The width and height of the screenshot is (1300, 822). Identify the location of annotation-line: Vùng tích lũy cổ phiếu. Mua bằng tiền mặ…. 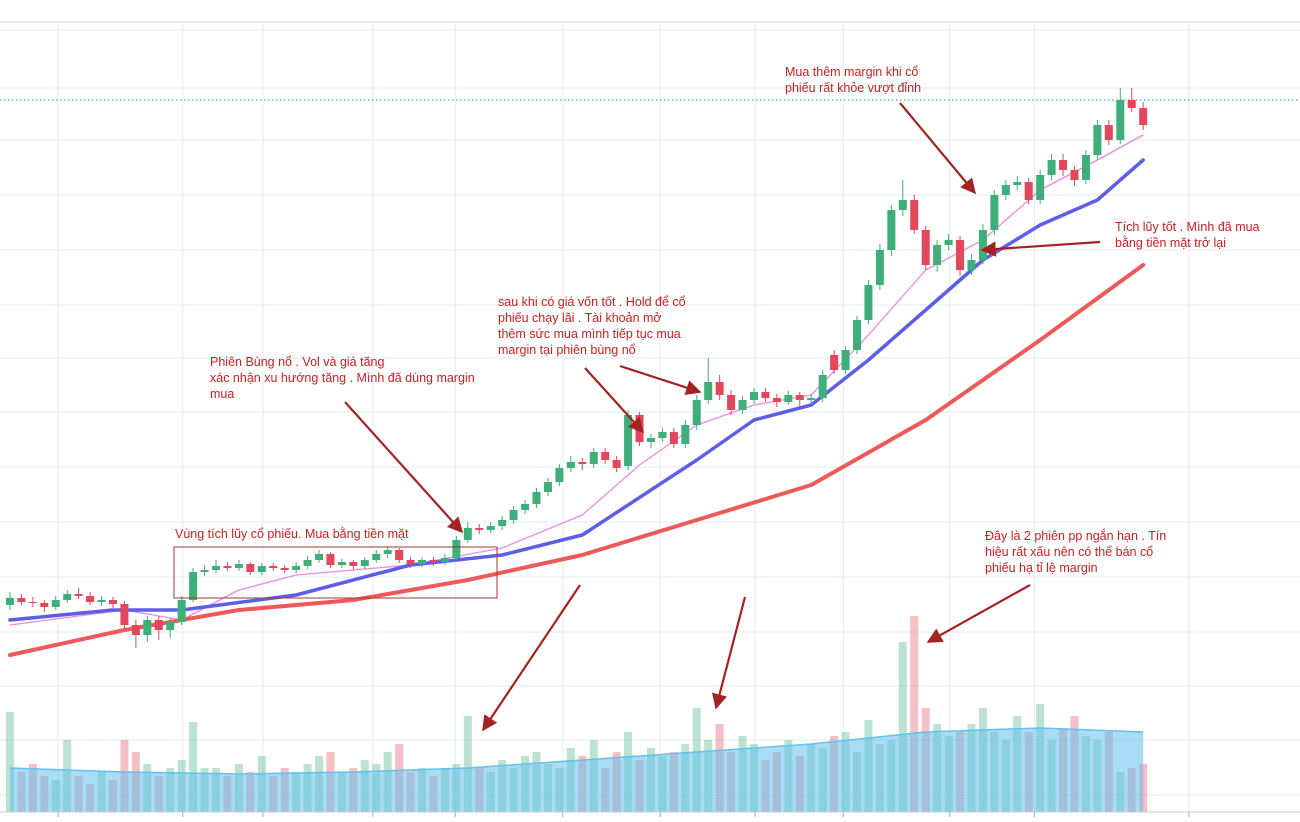
(292, 533).